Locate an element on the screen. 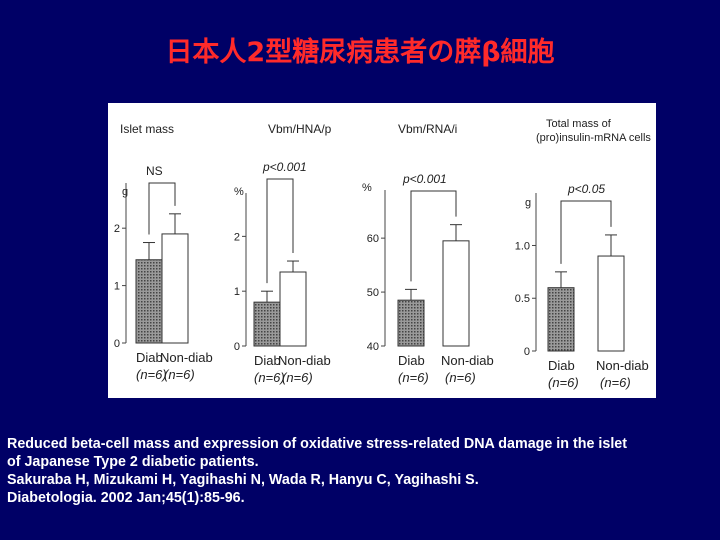 The width and height of the screenshot is (720, 540). y-tick-label: 40 is located at coordinates (373, 347).